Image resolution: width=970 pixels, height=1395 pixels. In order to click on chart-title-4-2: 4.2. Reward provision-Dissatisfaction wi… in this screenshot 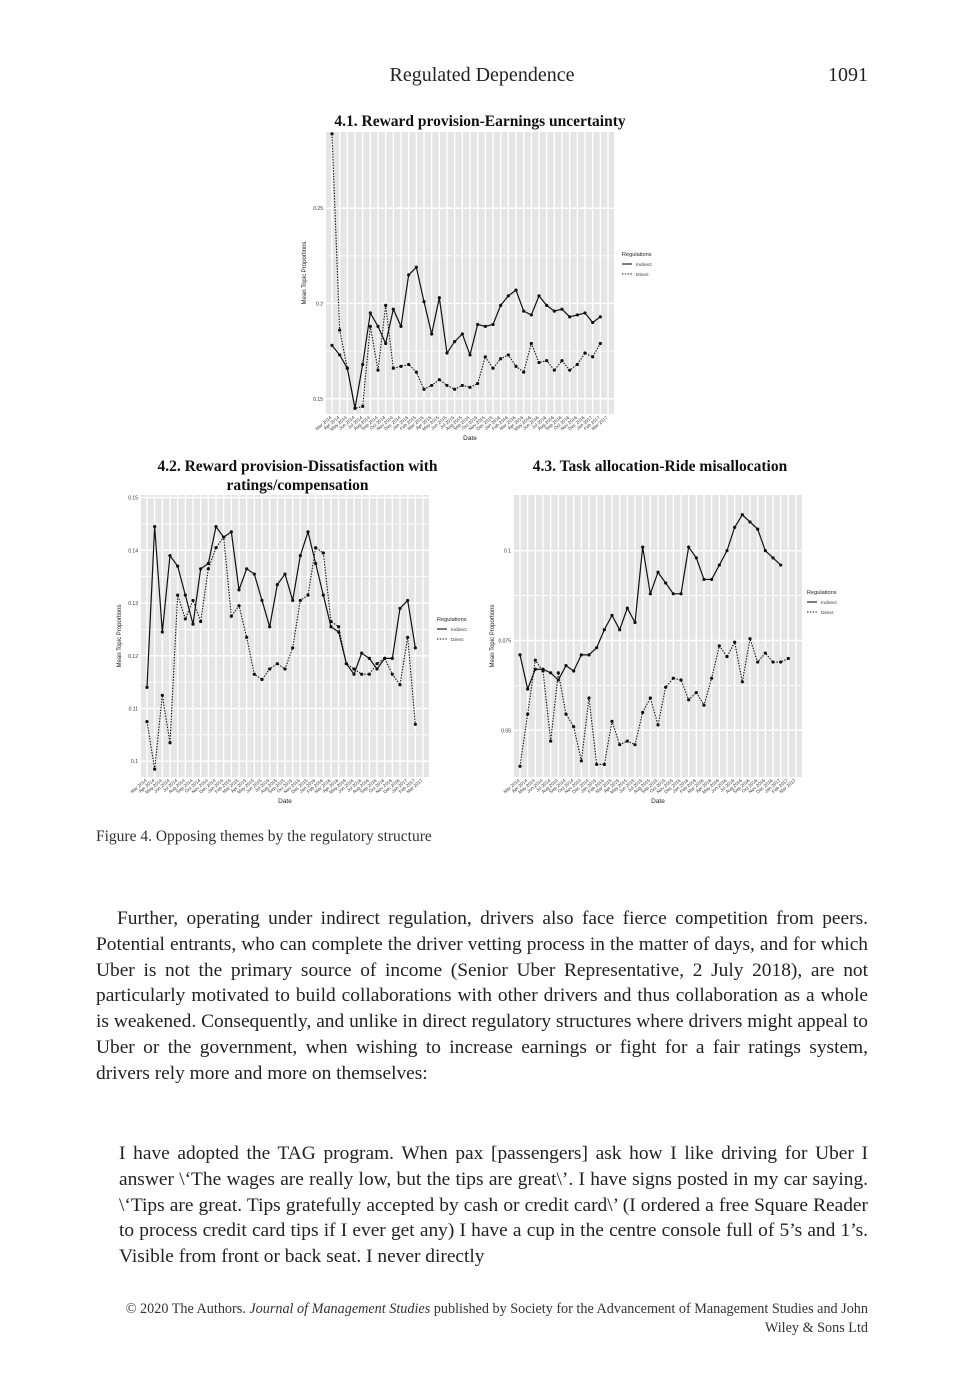, I will do `click(297, 476)`.